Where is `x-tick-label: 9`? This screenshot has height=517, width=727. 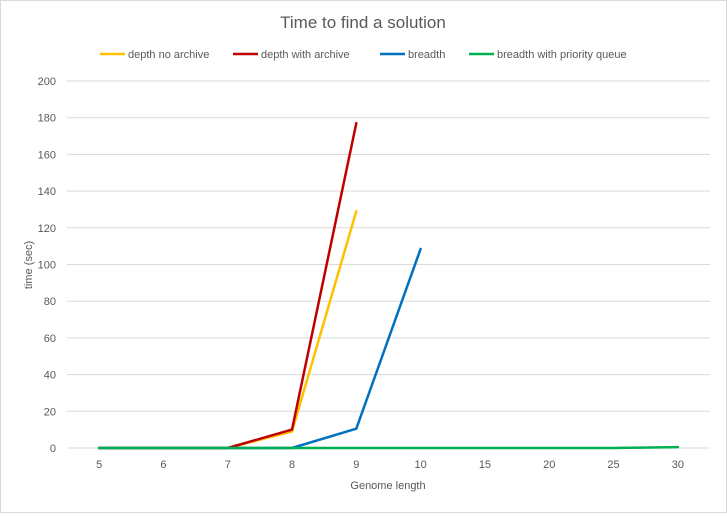 x-tick-label: 9 is located at coordinates (356, 465).